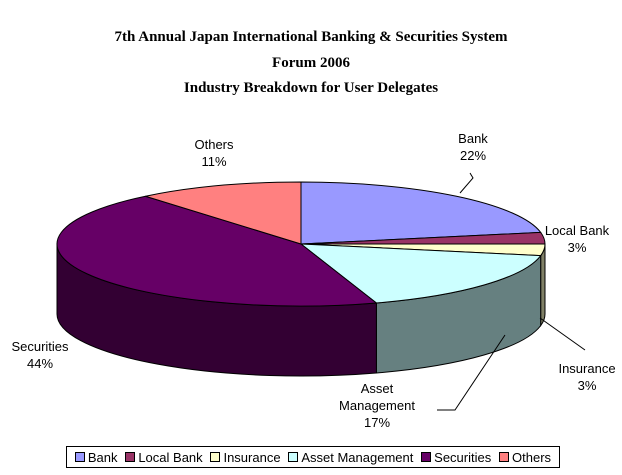 This screenshot has width=622, height=475. What do you see at coordinates (473, 147) in the screenshot?
I see `data-label-bank: Bank 22%` at bounding box center [473, 147].